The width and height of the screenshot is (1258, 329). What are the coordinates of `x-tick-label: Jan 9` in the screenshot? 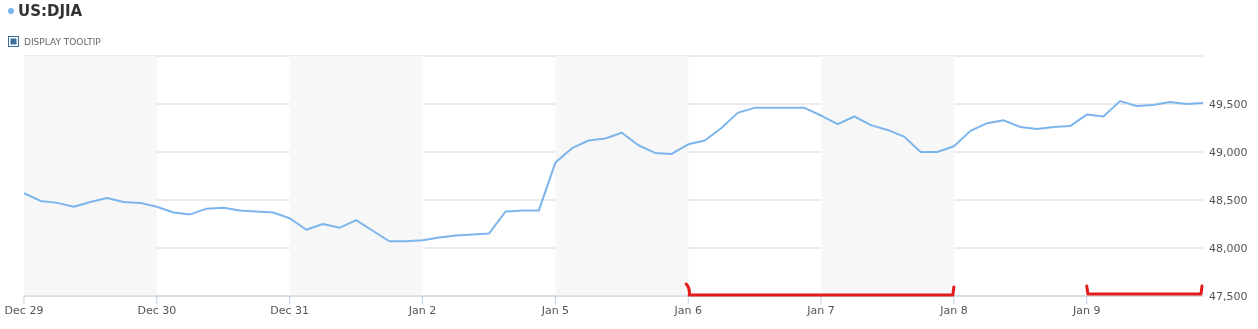 It's located at (1086, 310).